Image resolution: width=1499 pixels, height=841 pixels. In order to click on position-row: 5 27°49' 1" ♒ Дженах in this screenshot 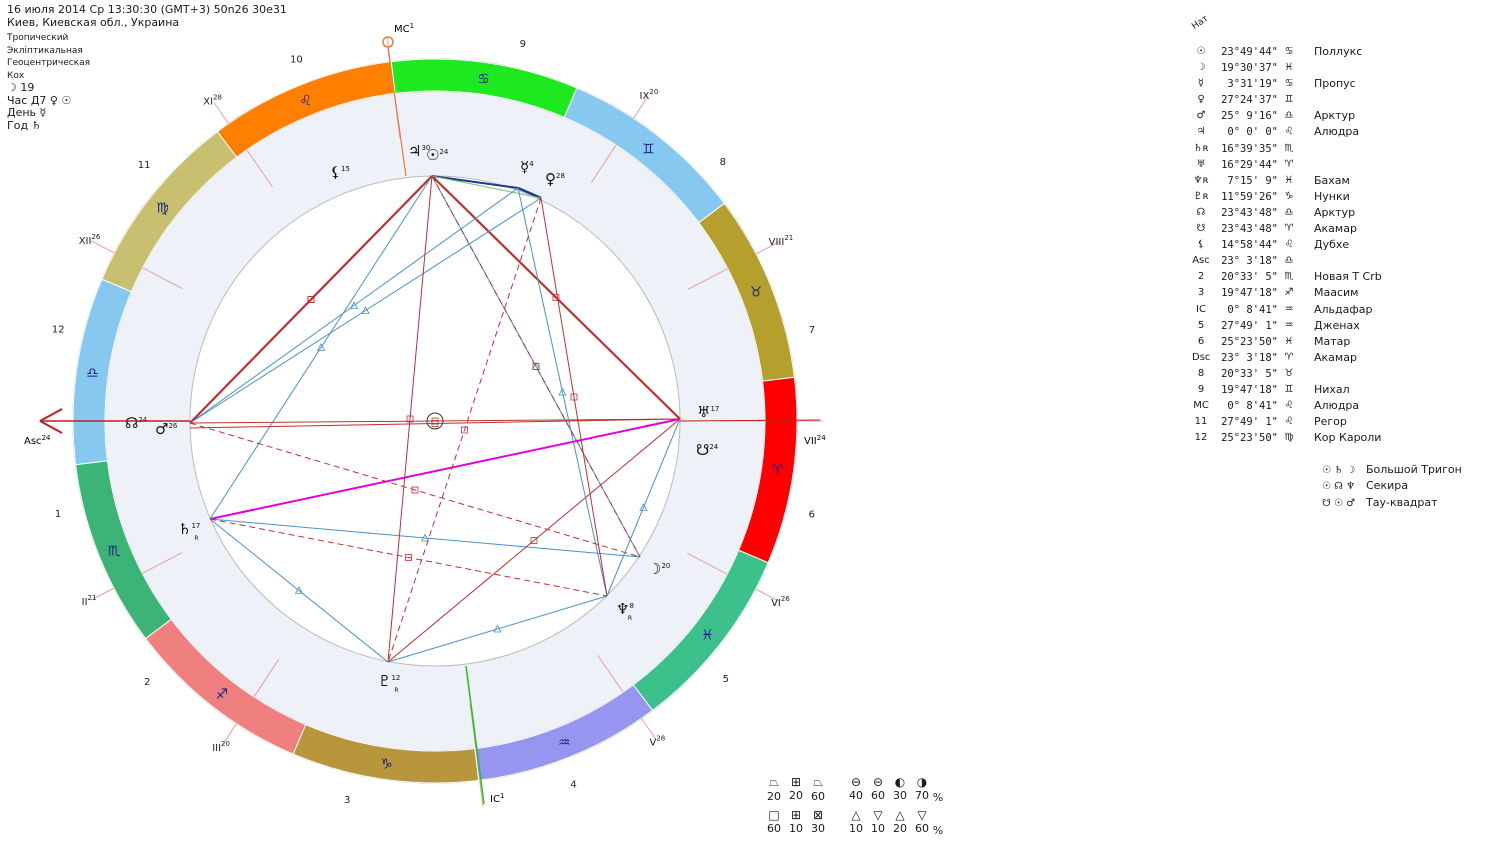, I will do `click(1342, 326)`.